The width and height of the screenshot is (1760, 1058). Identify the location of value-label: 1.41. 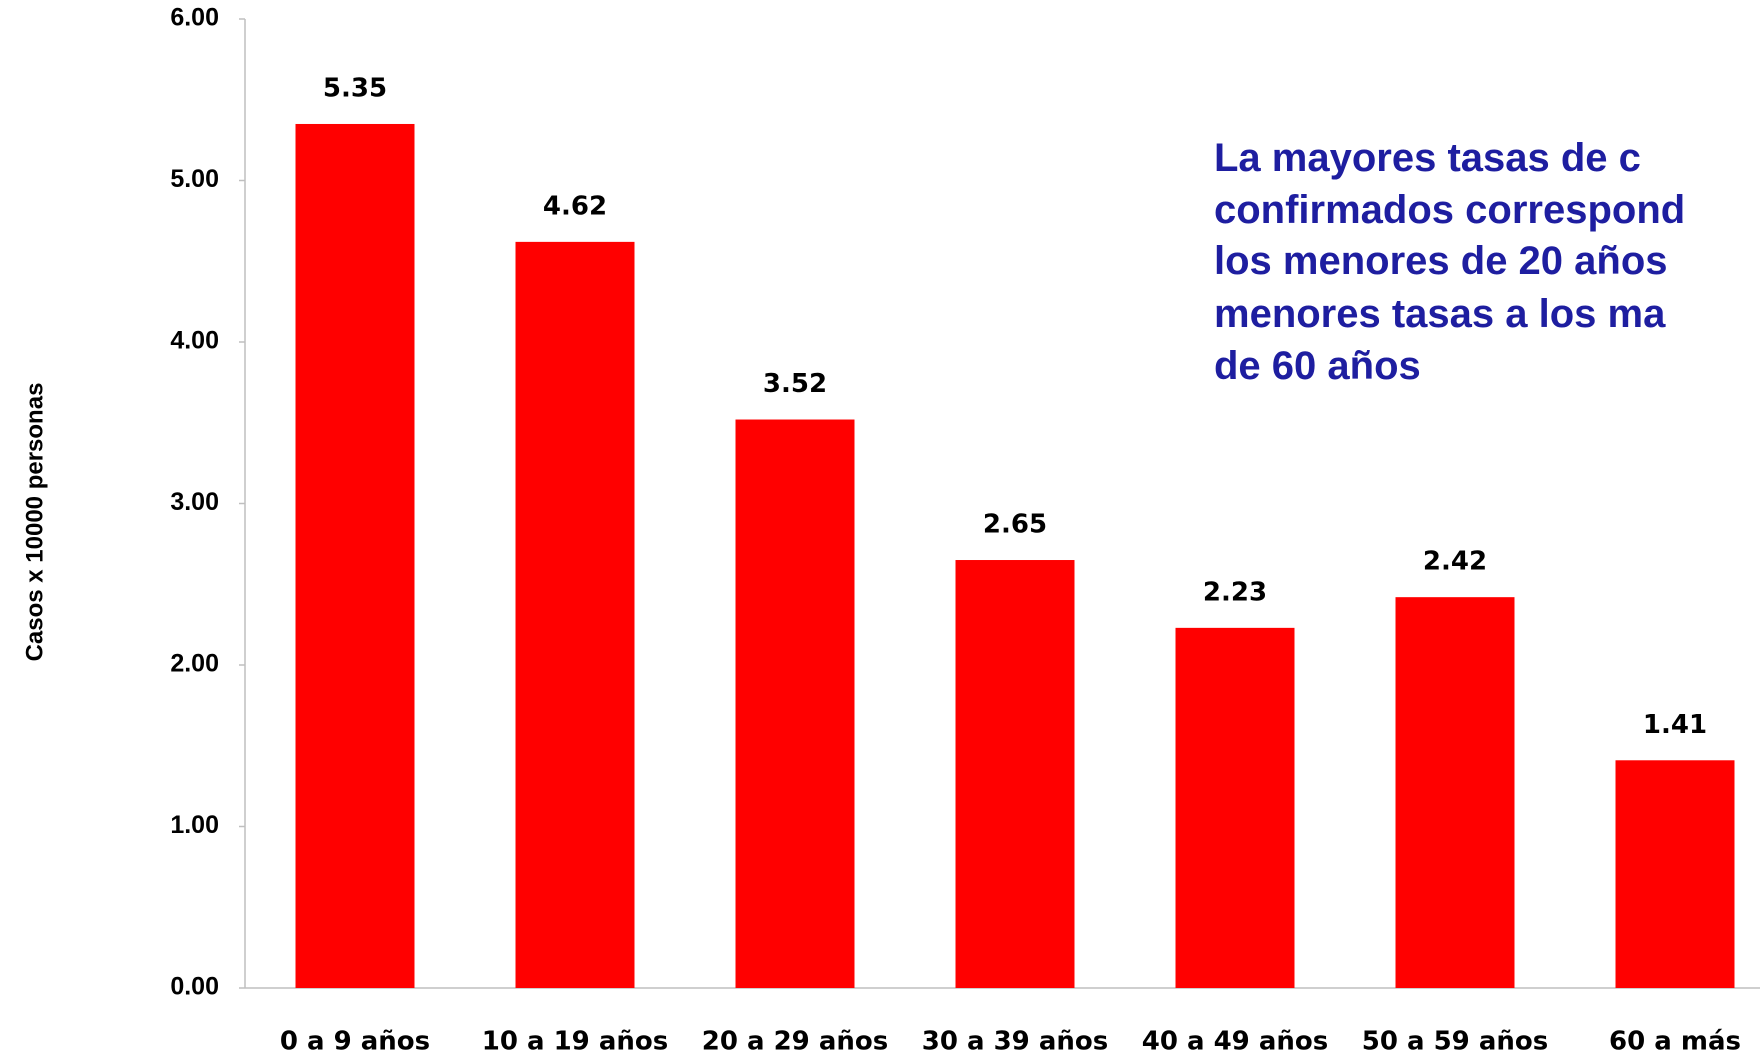
(1675, 725).